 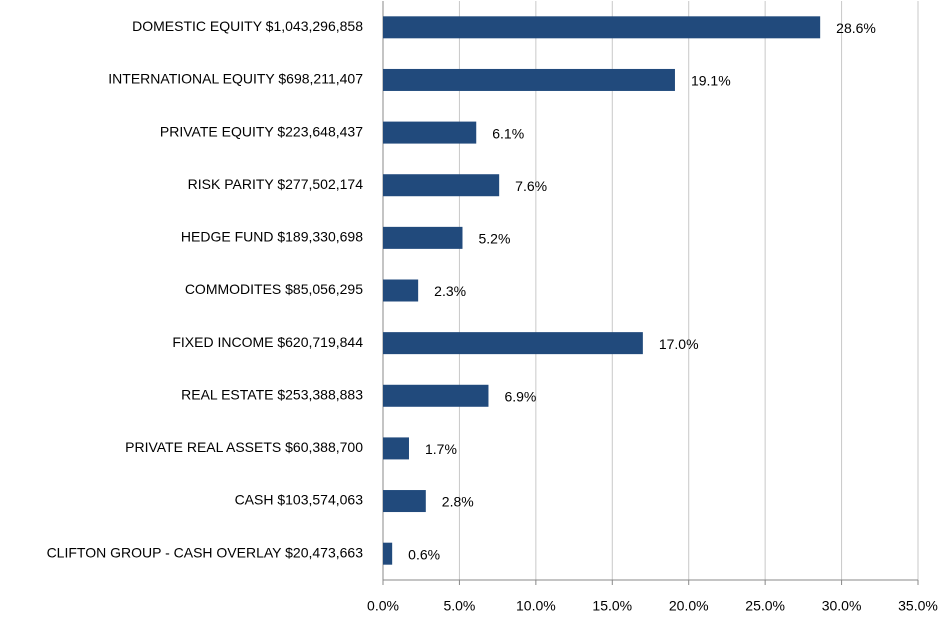 I want to click on y-tick-label: CLIFTON GROUP - CASH OVERLAY $20,473,663, so click(x=205, y=552).